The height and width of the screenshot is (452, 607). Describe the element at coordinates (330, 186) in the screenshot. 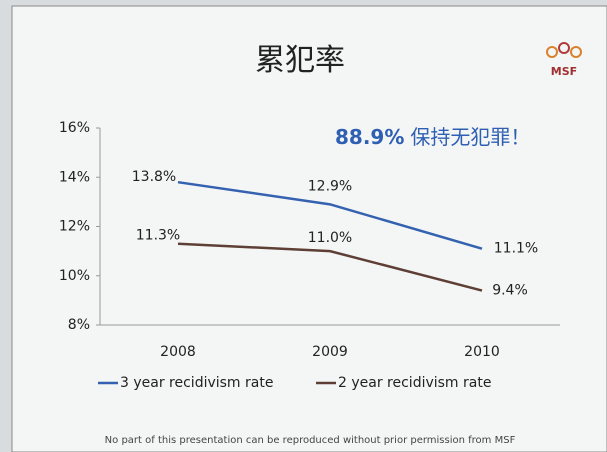

I see `value-label: 12.9%` at that location.